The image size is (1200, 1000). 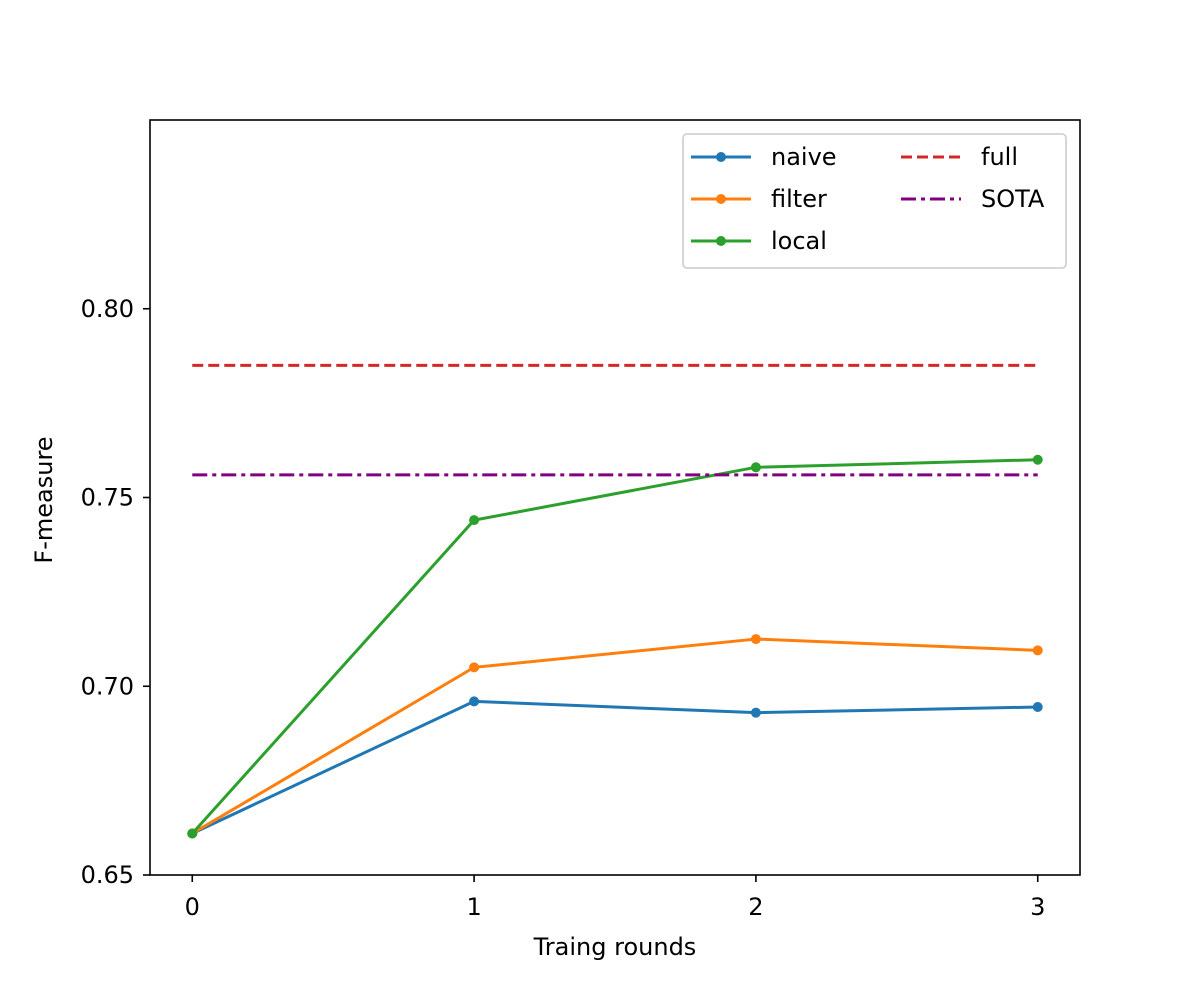 What do you see at coordinates (721, 157) in the screenshot?
I see `legend-marker-naive` at bounding box center [721, 157].